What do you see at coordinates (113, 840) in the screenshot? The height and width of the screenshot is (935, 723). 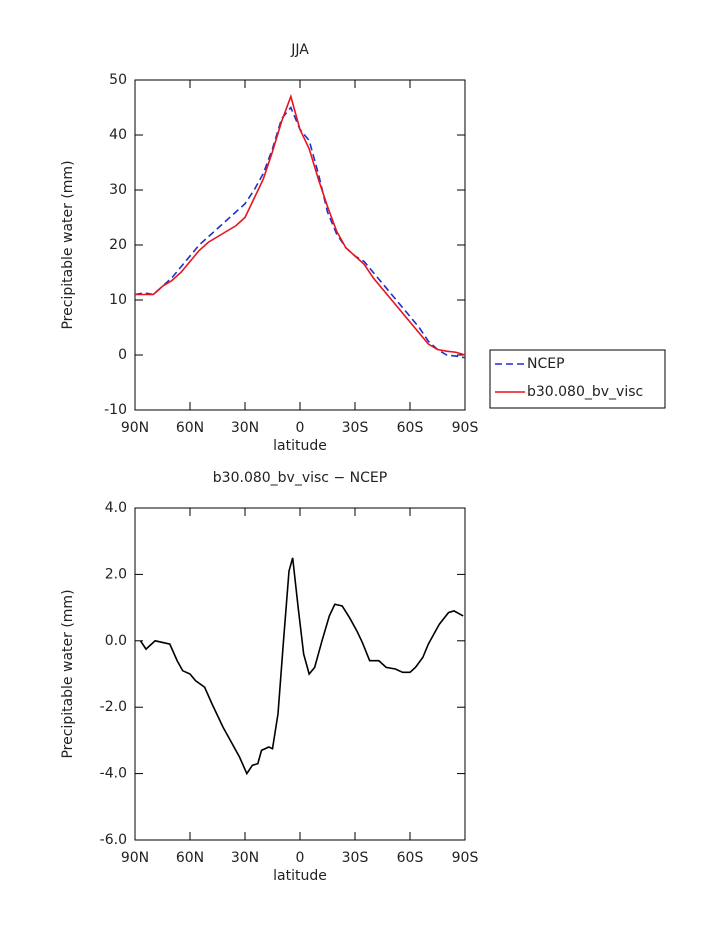 I see `y-tick-label: -6.0` at bounding box center [113, 840].